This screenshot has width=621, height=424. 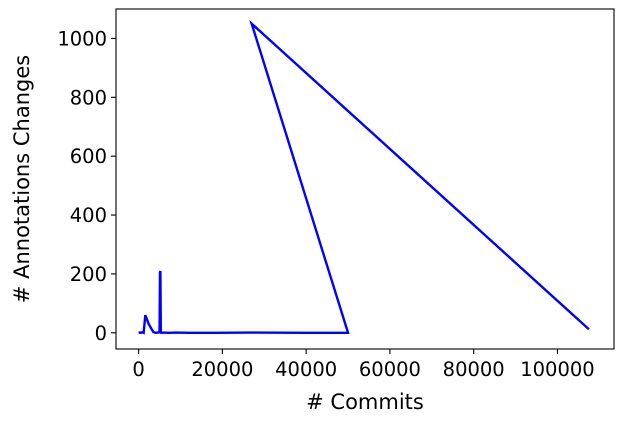 What do you see at coordinates (82, 38) in the screenshot?
I see `y-tick-label: 1000` at bounding box center [82, 38].